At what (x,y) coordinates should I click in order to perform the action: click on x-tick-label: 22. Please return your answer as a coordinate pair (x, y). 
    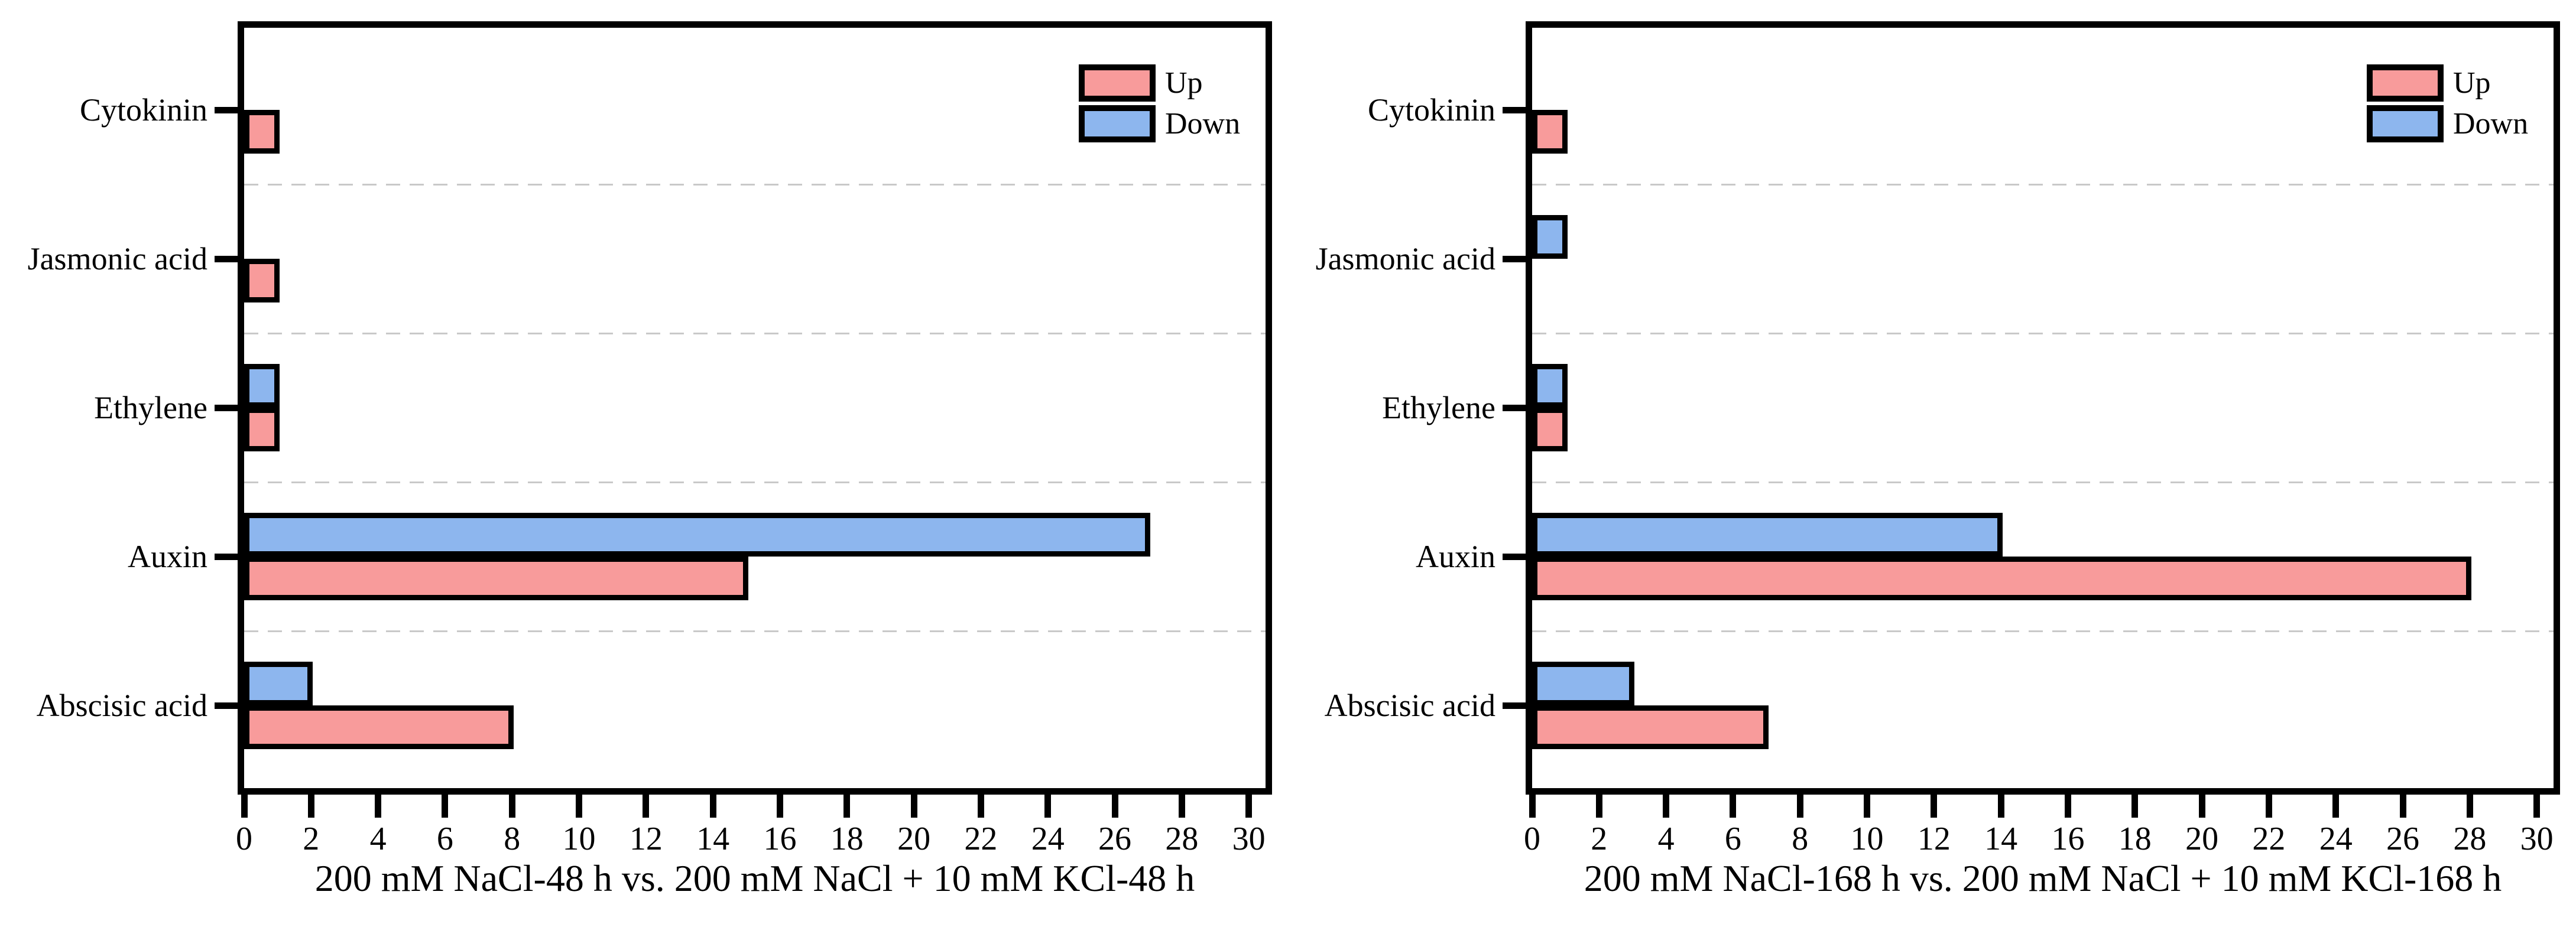
    Looking at the image, I should click on (2269, 839).